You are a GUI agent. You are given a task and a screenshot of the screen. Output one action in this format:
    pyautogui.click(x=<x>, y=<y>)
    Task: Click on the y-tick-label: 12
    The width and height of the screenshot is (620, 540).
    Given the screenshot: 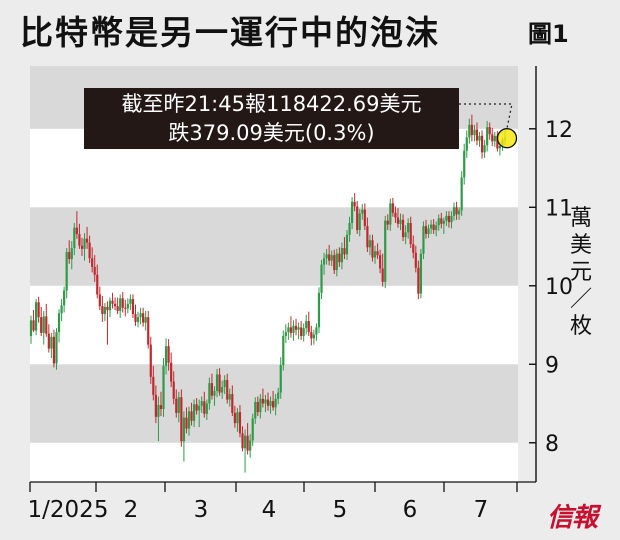 What is the action you would take?
    pyautogui.click(x=559, y=130)
    